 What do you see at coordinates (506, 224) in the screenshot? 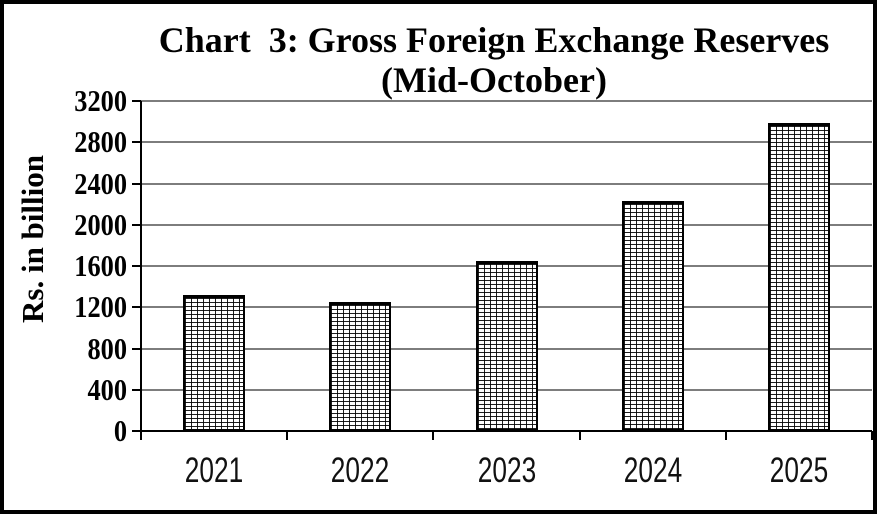
I see `gridline-2000` at bounding box center [506, 224].